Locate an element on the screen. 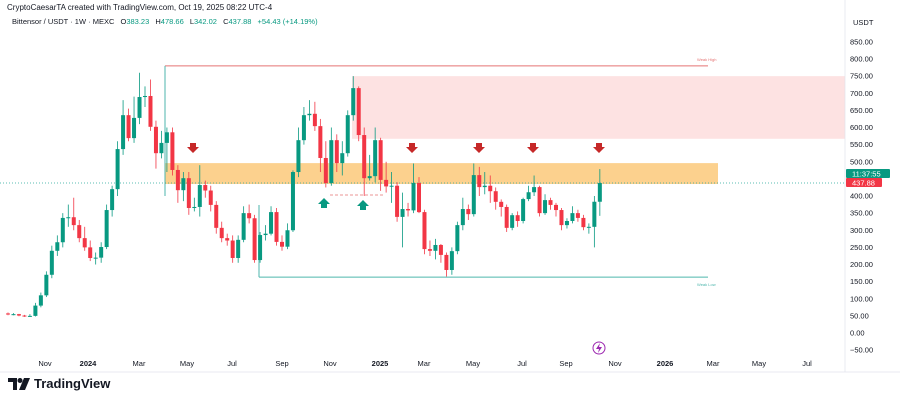  time-axis-label: Jul is located at coordinates (522, 363).